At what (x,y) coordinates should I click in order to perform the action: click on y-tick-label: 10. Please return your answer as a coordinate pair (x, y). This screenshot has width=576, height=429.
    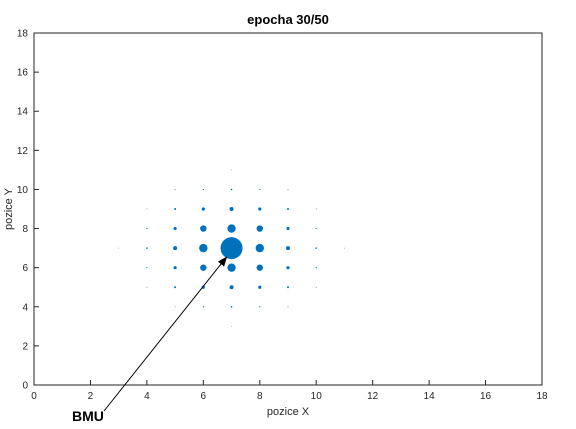
    Looking at the image, I should click on (23, 190).